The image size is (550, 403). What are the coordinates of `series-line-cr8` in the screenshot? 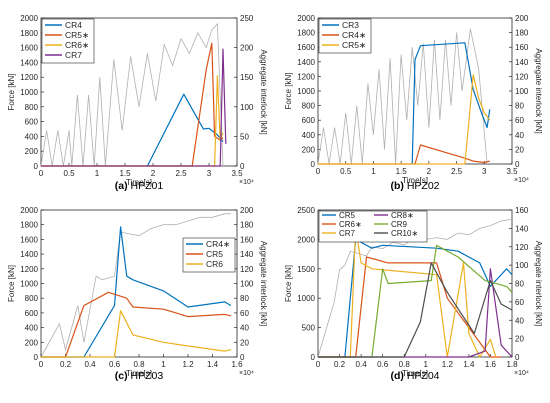 It's located at (415, 313).